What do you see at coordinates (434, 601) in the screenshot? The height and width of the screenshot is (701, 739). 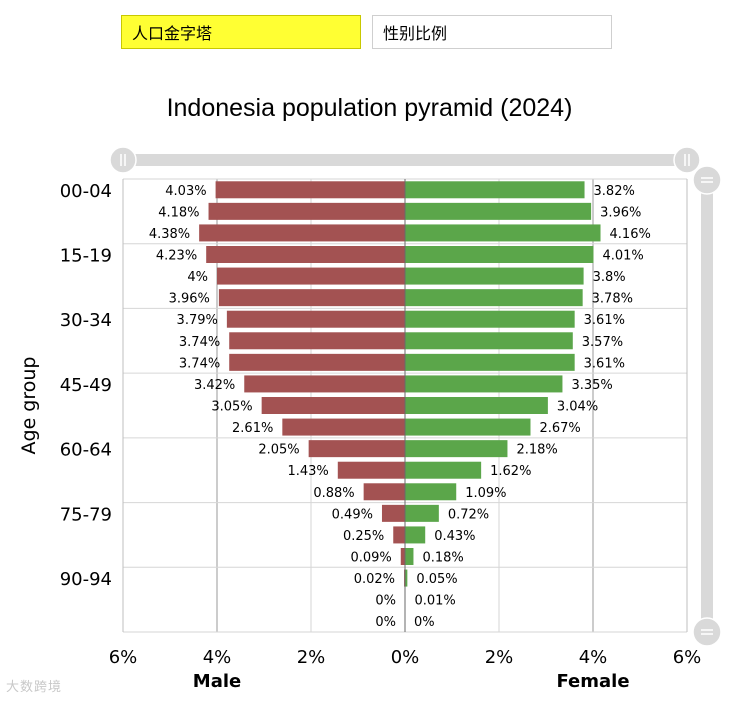 I see `female-data-label: 0.01%` at bounding box center [434, 601].